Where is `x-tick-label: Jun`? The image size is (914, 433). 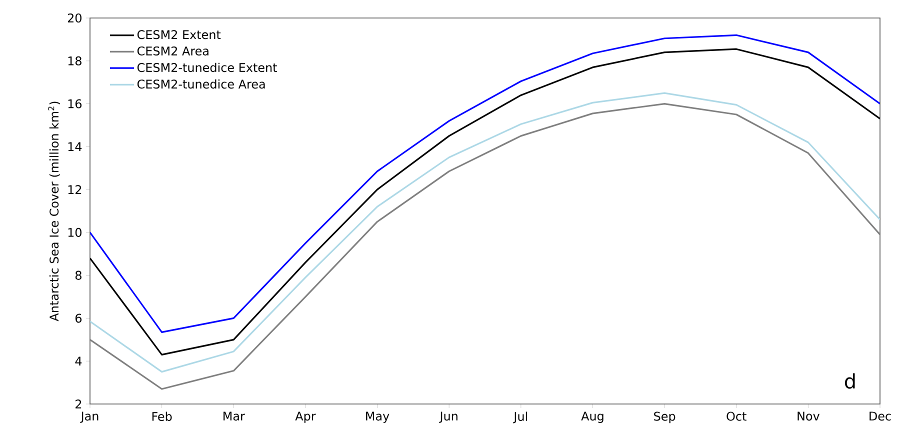 x-tick-label: Jun is located at coordinates (448, 417).